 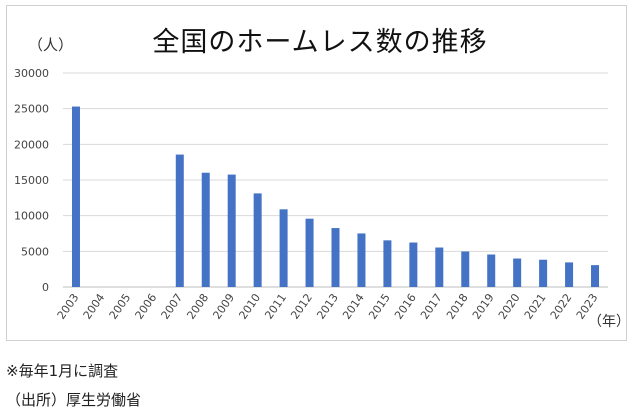 What do you see at coordinates (146, 306) in the screenshot?
I see `x-tick-label: 2006` at bounding box center [146, 306].